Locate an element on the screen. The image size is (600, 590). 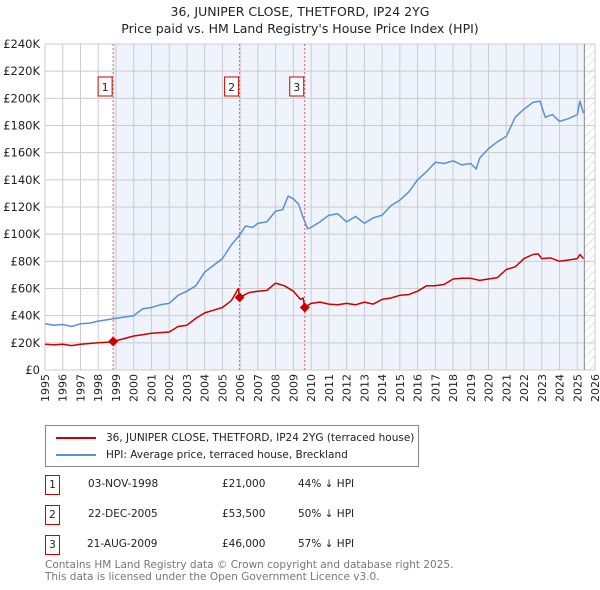
legend-swatch-property is located at coordinates (76, 438).